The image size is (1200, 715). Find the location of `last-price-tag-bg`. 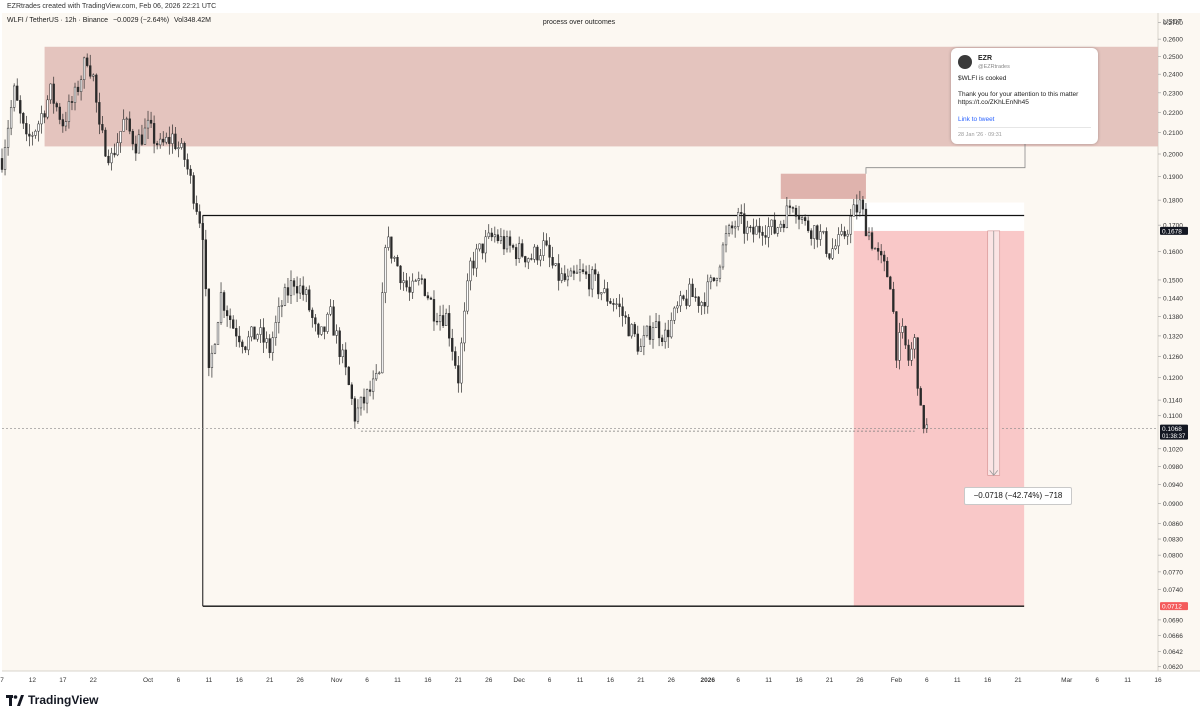

last-price-tag-bg is located at coordinates (1174, 432).